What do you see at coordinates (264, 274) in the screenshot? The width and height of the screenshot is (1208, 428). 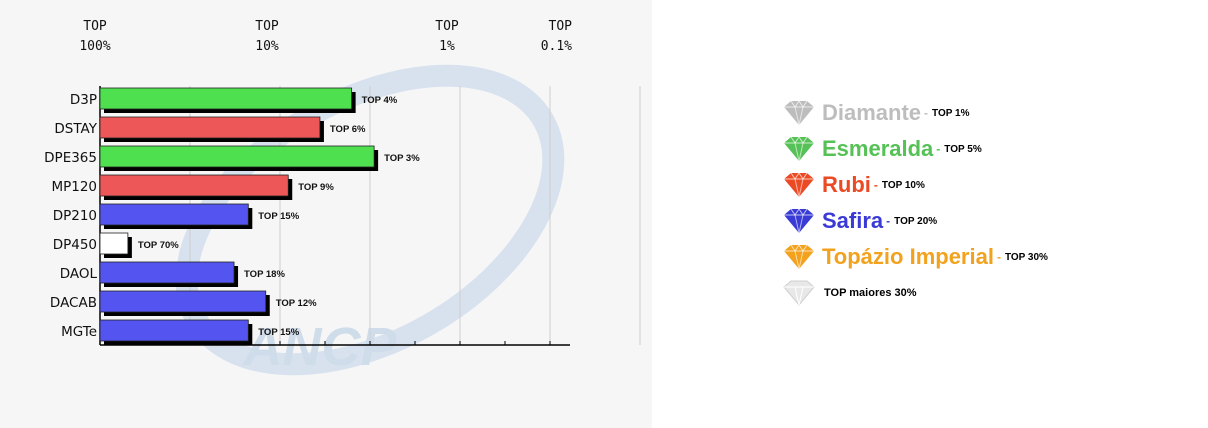 I see `data-label: TOP 18%` at bounding box center [264, 274].